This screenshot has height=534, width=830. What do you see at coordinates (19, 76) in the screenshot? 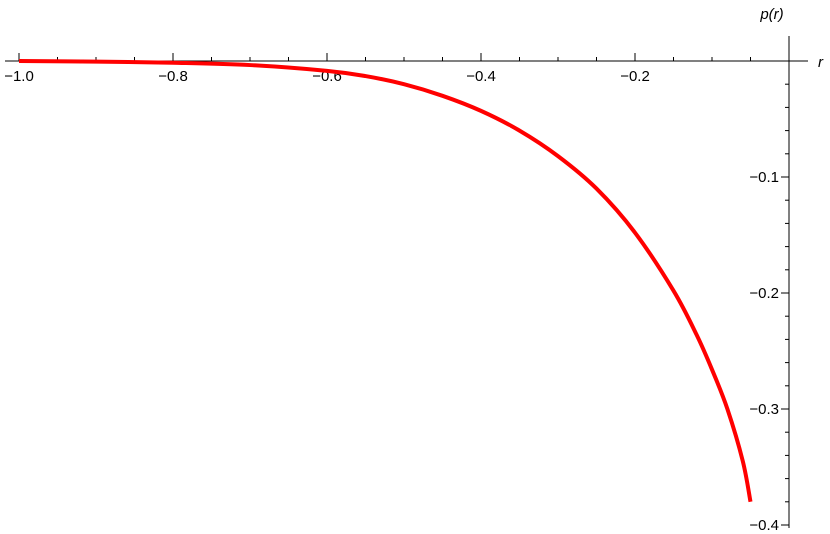
I see `x-tick-label: −1.0` at bounding box center [19, 76].